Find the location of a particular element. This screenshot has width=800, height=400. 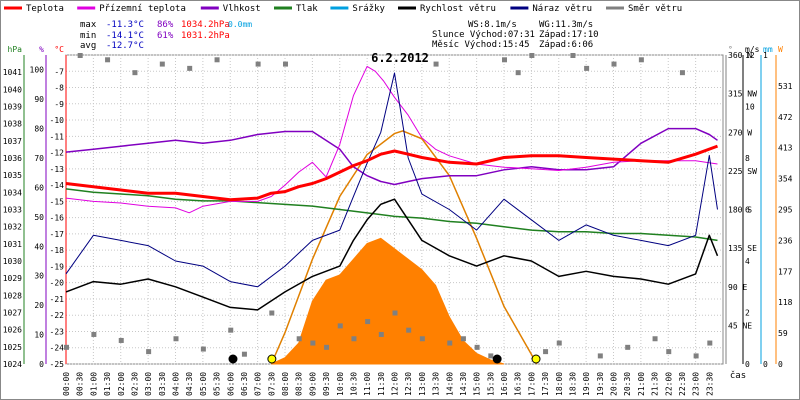

x-tick-label: 01:00 is located at coordinates (93, 384).